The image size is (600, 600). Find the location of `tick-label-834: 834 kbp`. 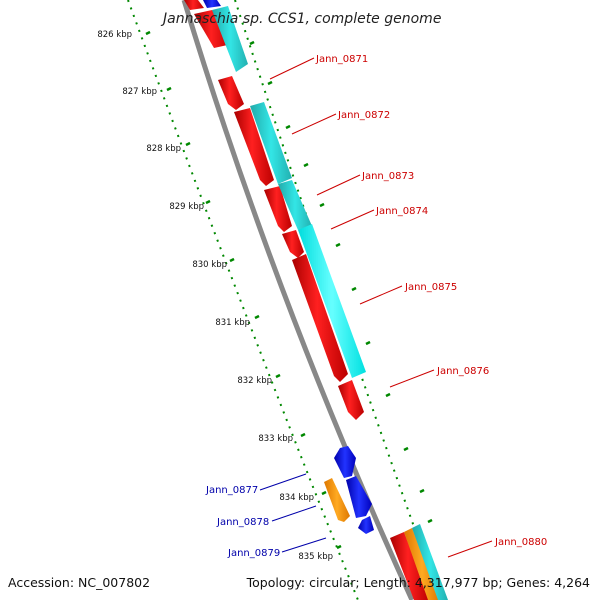

tick-label-834: 834 kbp is located at coordinates (296, 498).